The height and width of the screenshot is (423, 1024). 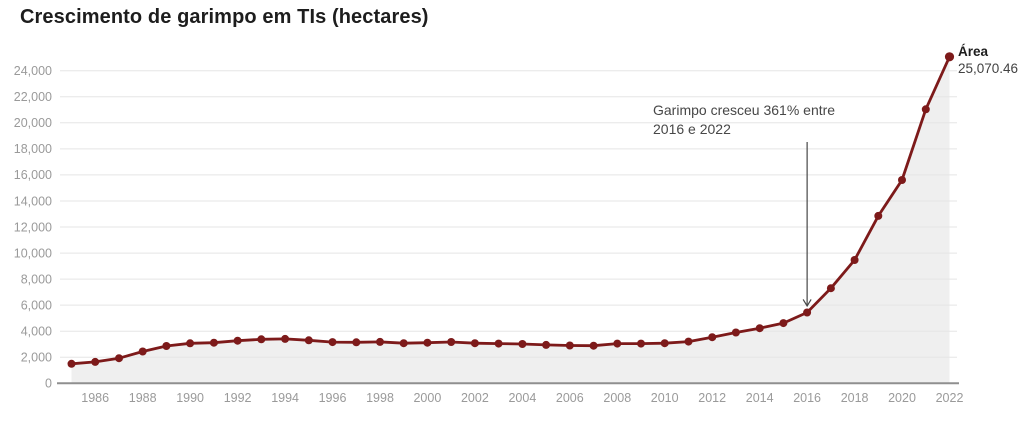 What do you see at coordinates (33, 149) in the screenshot?
I see `y-axis-tick-label: 18,000` at bounding box center [33, 149].